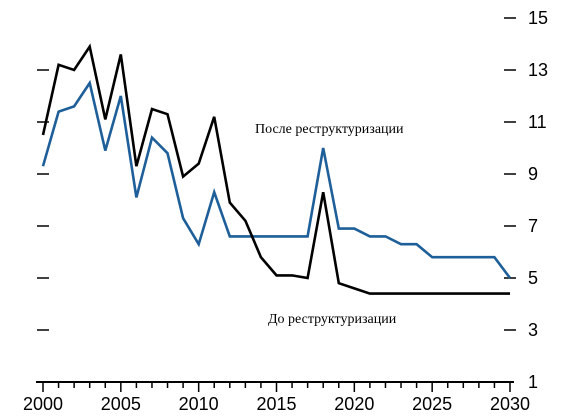 This screenshot has height=418, width=569. What do you see at coordinates (43, 404) in the screenshot?
I see `x-tick-label: 2000` at bounding box center [43, 404].